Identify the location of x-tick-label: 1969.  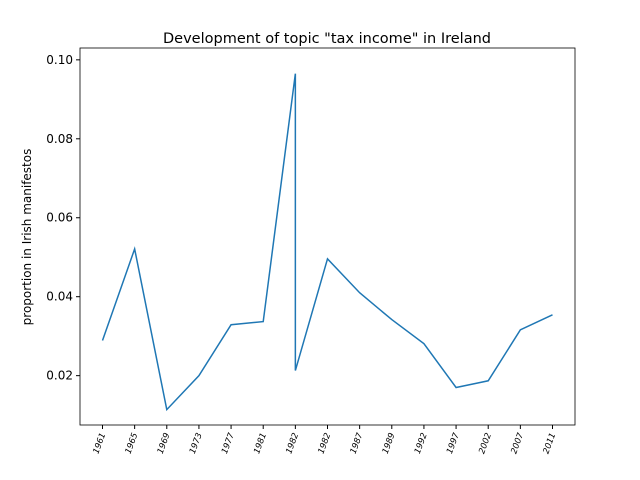
(164, 444).